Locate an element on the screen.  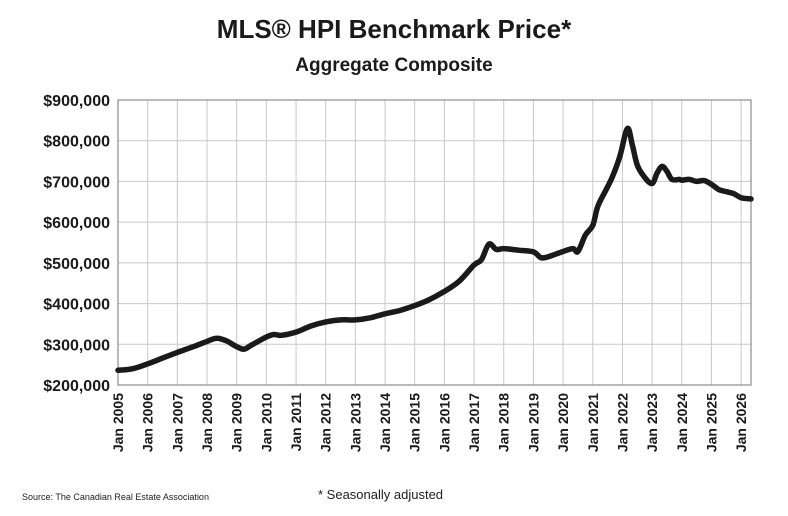
y-tick-label: $500,000 is located at coordinates (76, 264).